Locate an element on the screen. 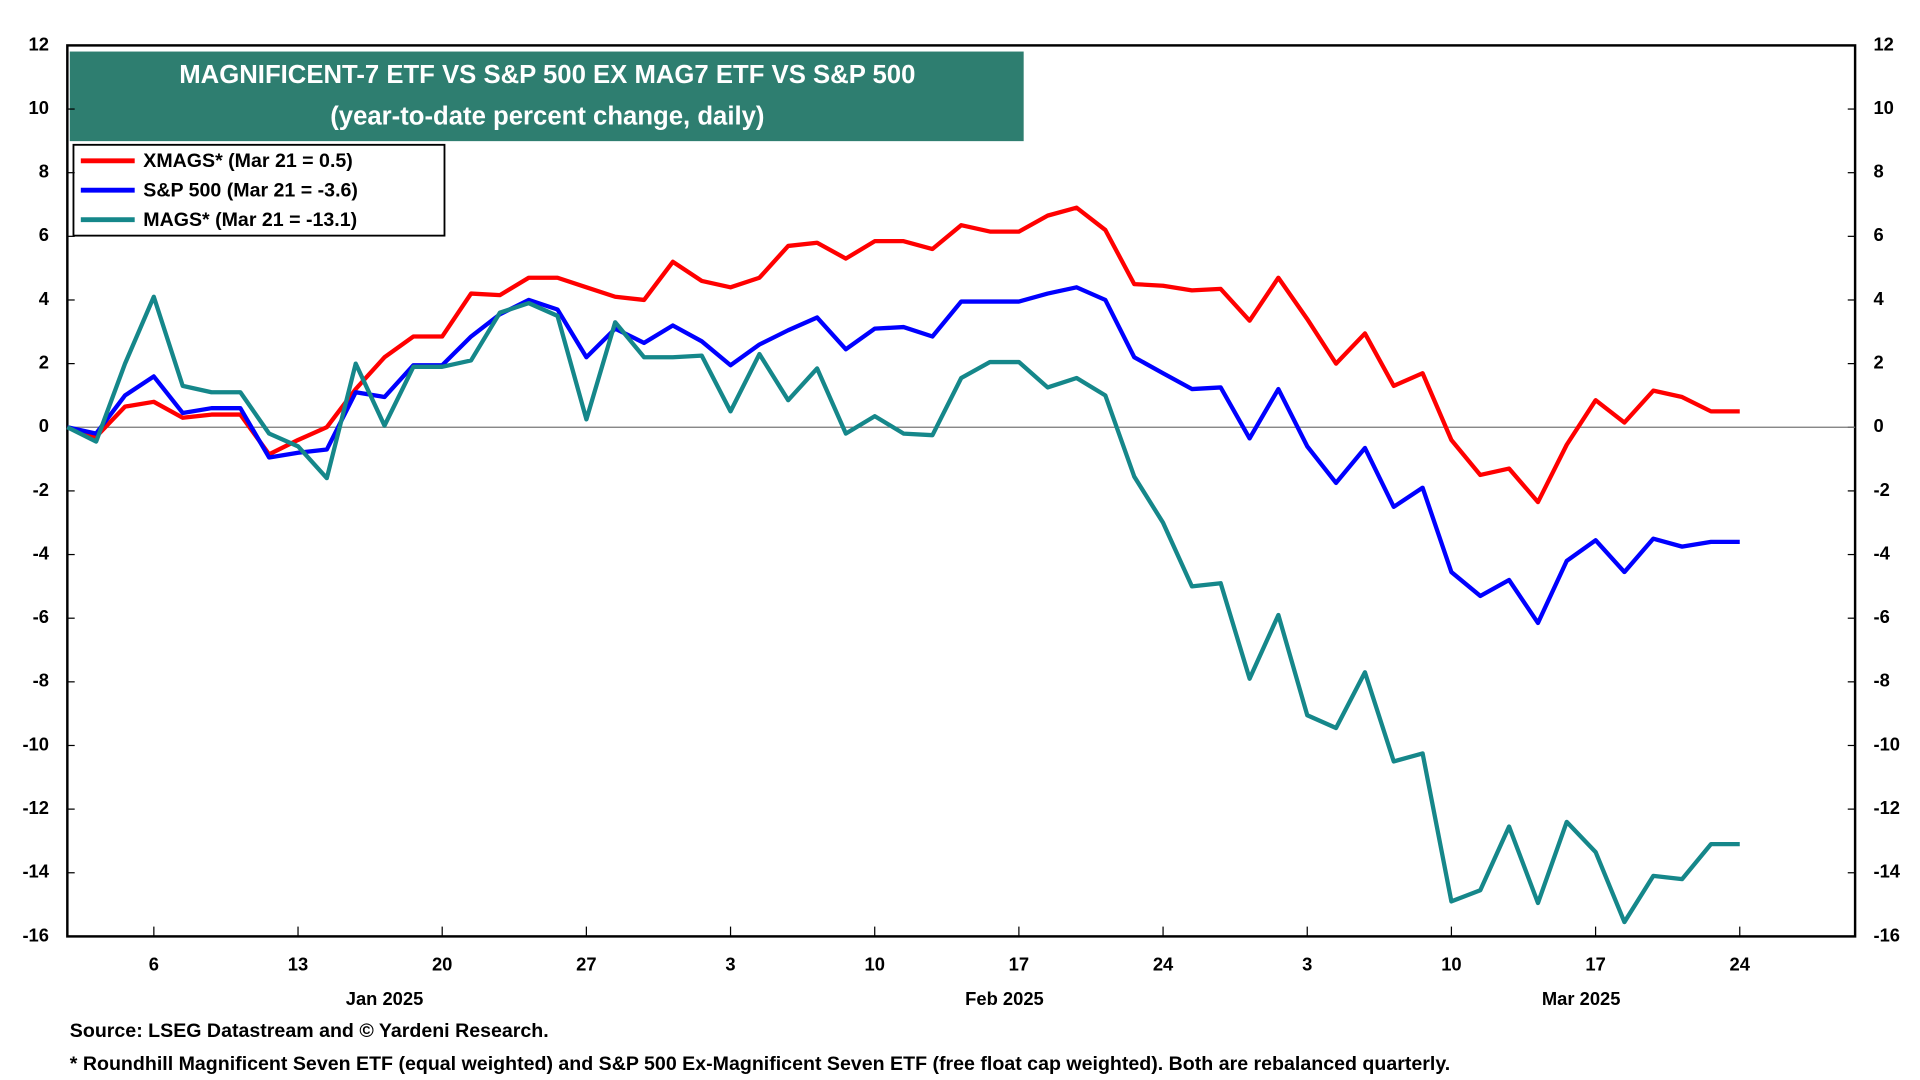 The image size is (1920, 1080). y-tick-label: 0 is located at coordinates (44, 425).